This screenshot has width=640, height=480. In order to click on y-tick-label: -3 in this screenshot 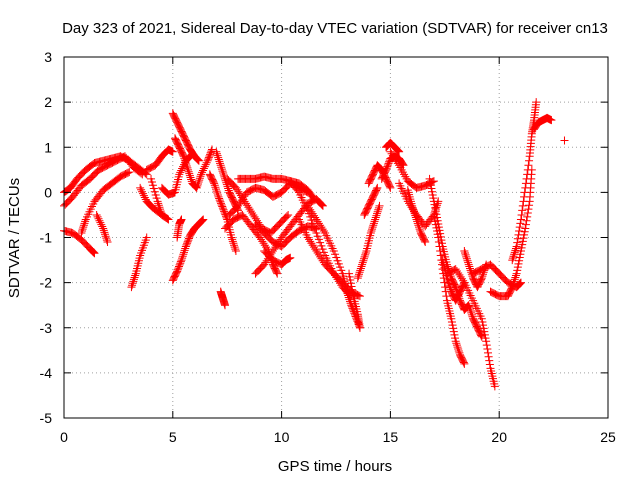, I will do `click(46, 328)`.